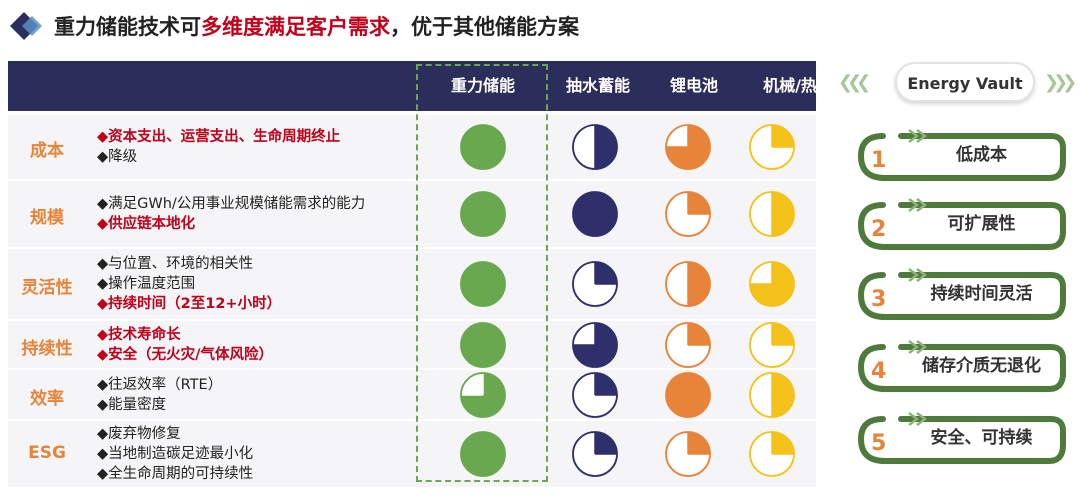  I want to click on row-description: ◆与位置、环境的相关性 ◆操作温度范围 ◆持续时间（2至12+小时）, so click(189, 284).